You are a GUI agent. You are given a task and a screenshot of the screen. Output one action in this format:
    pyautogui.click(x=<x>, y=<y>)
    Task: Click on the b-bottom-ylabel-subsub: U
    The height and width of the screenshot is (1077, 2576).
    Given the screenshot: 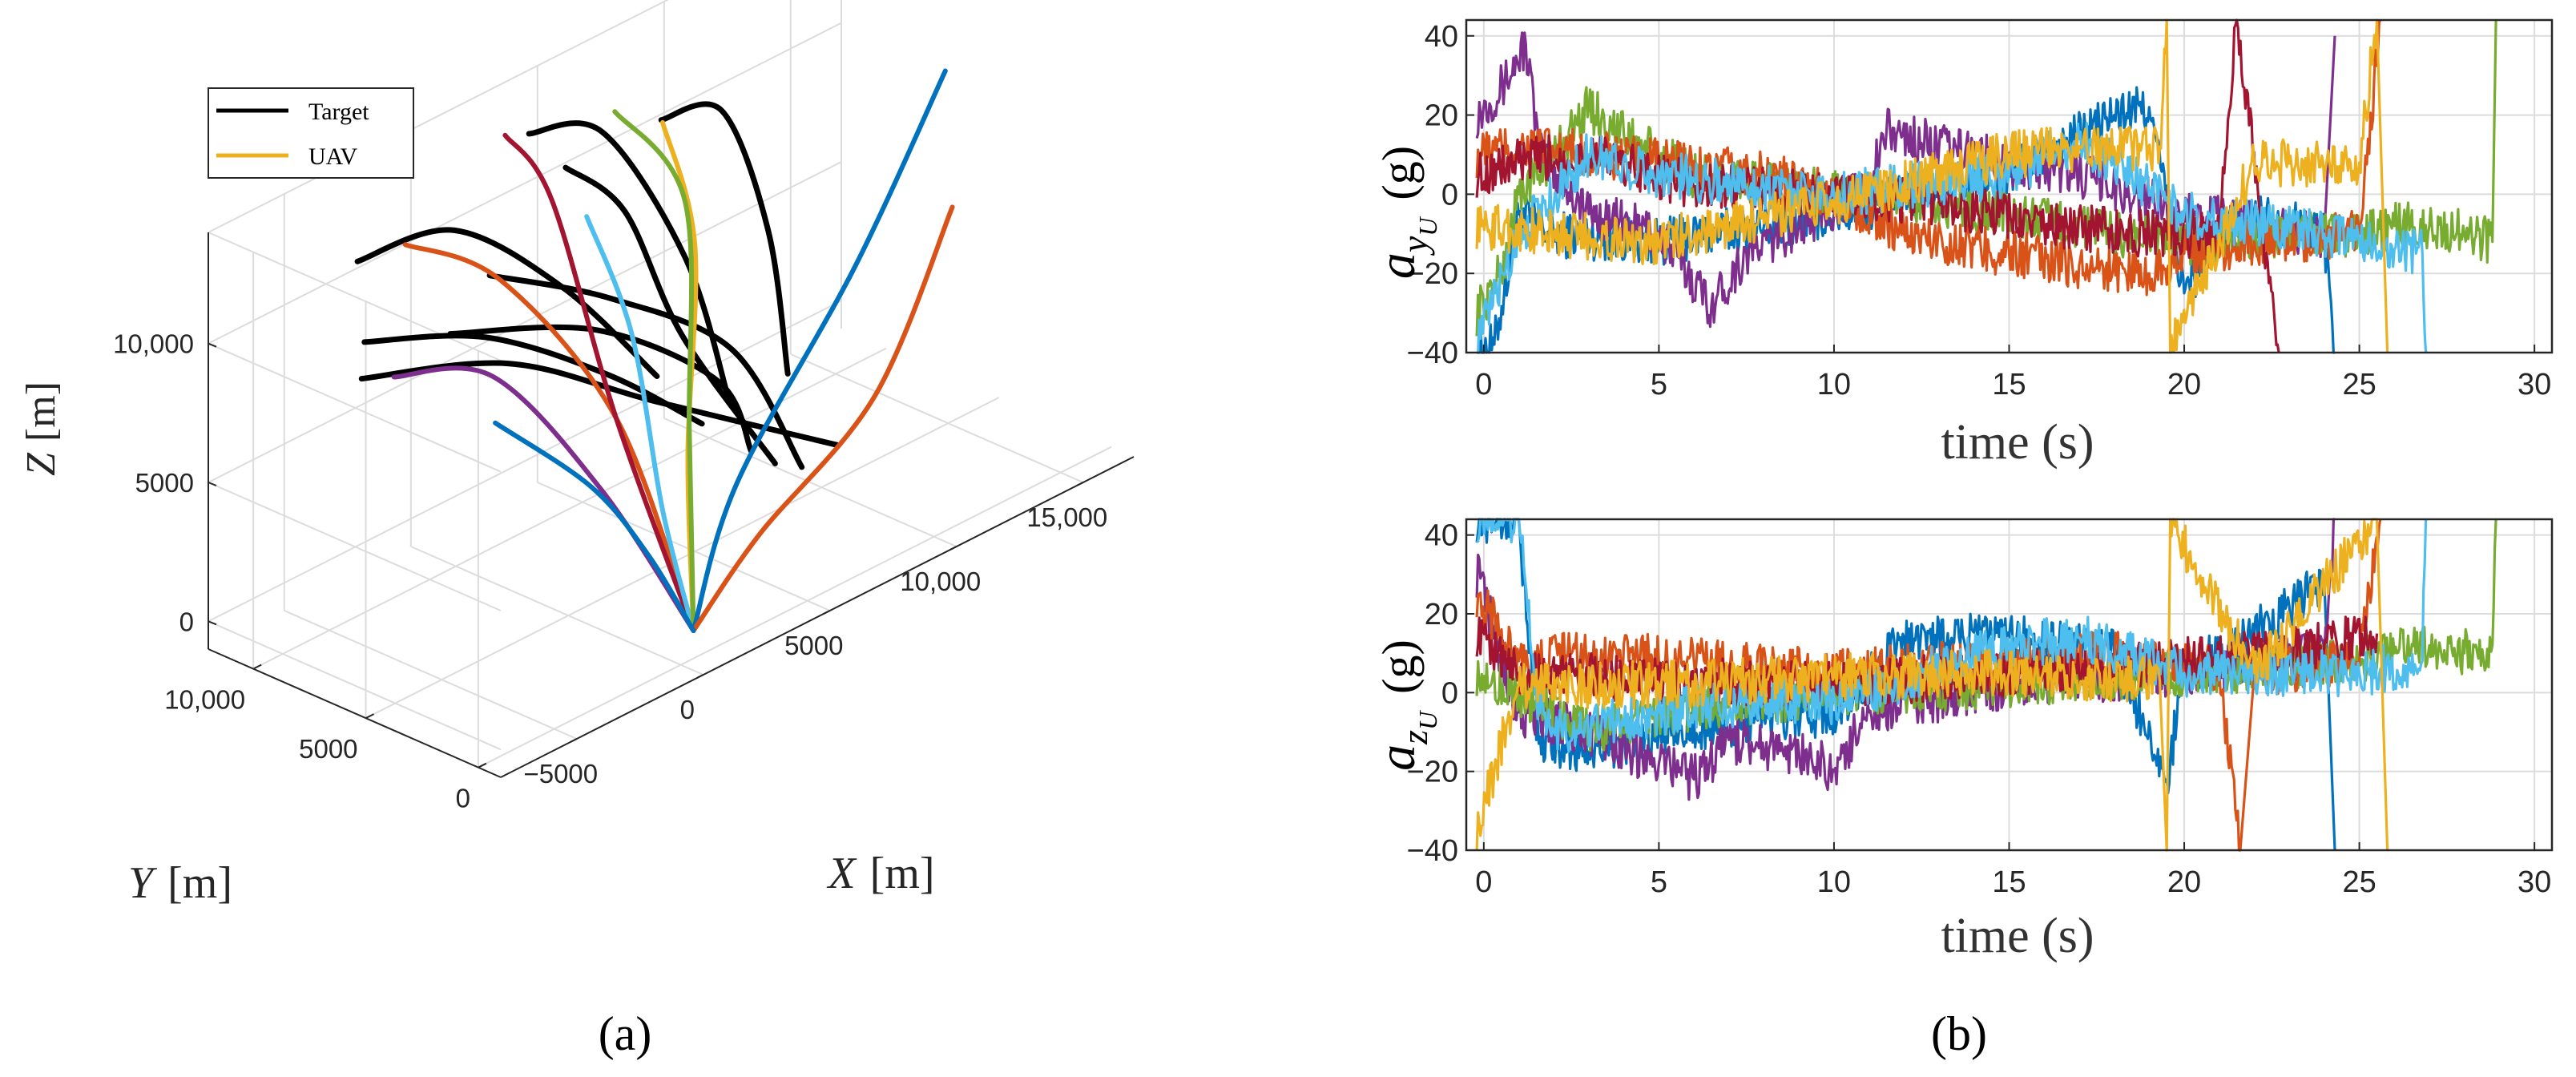 What is the action you would take?
    pyautogui.click(x=1427, y=720)
    